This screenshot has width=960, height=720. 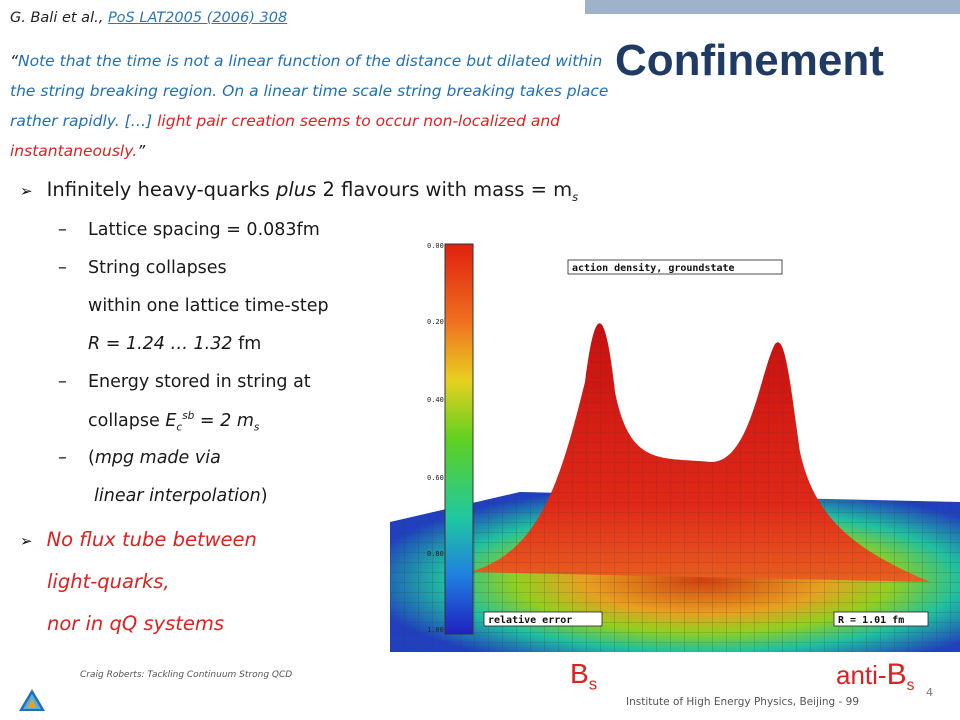 What do you see at coordinates (653, 268) in the screenshot?
I see `plot-label-top: action density, groundstate` at bounding box center [653, 268].